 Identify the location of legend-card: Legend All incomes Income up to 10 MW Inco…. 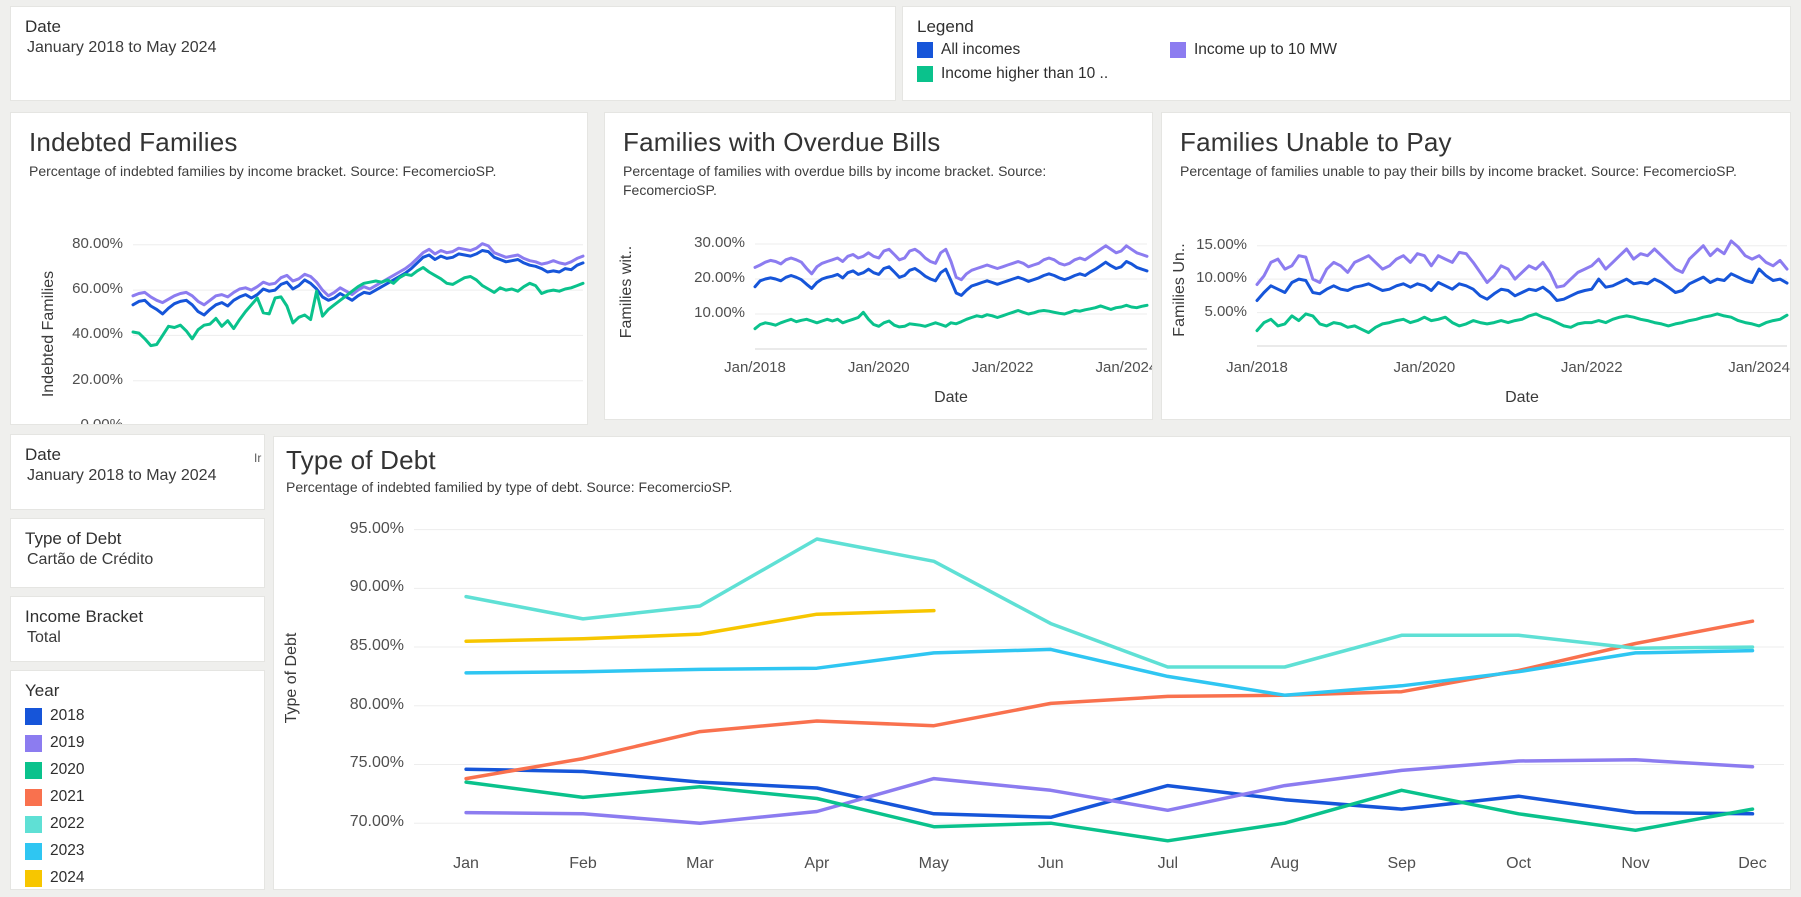
(1346, 53).